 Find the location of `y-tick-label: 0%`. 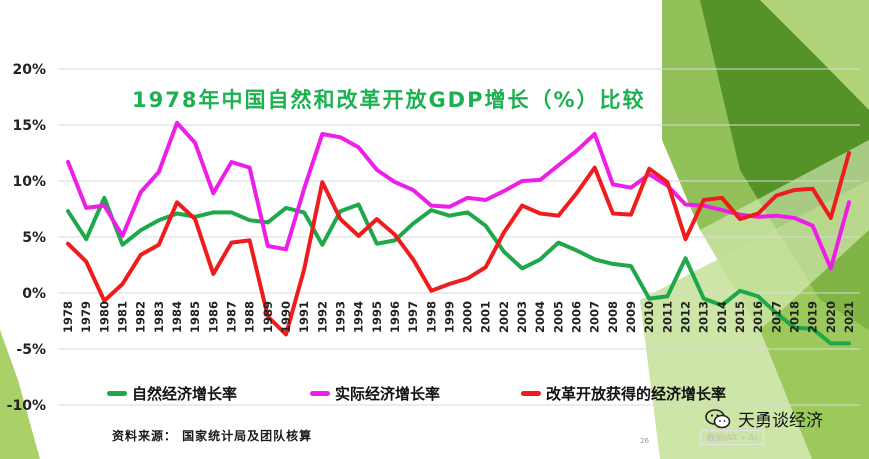

y-tick-label: 0% is located at coordinates (34, 294).